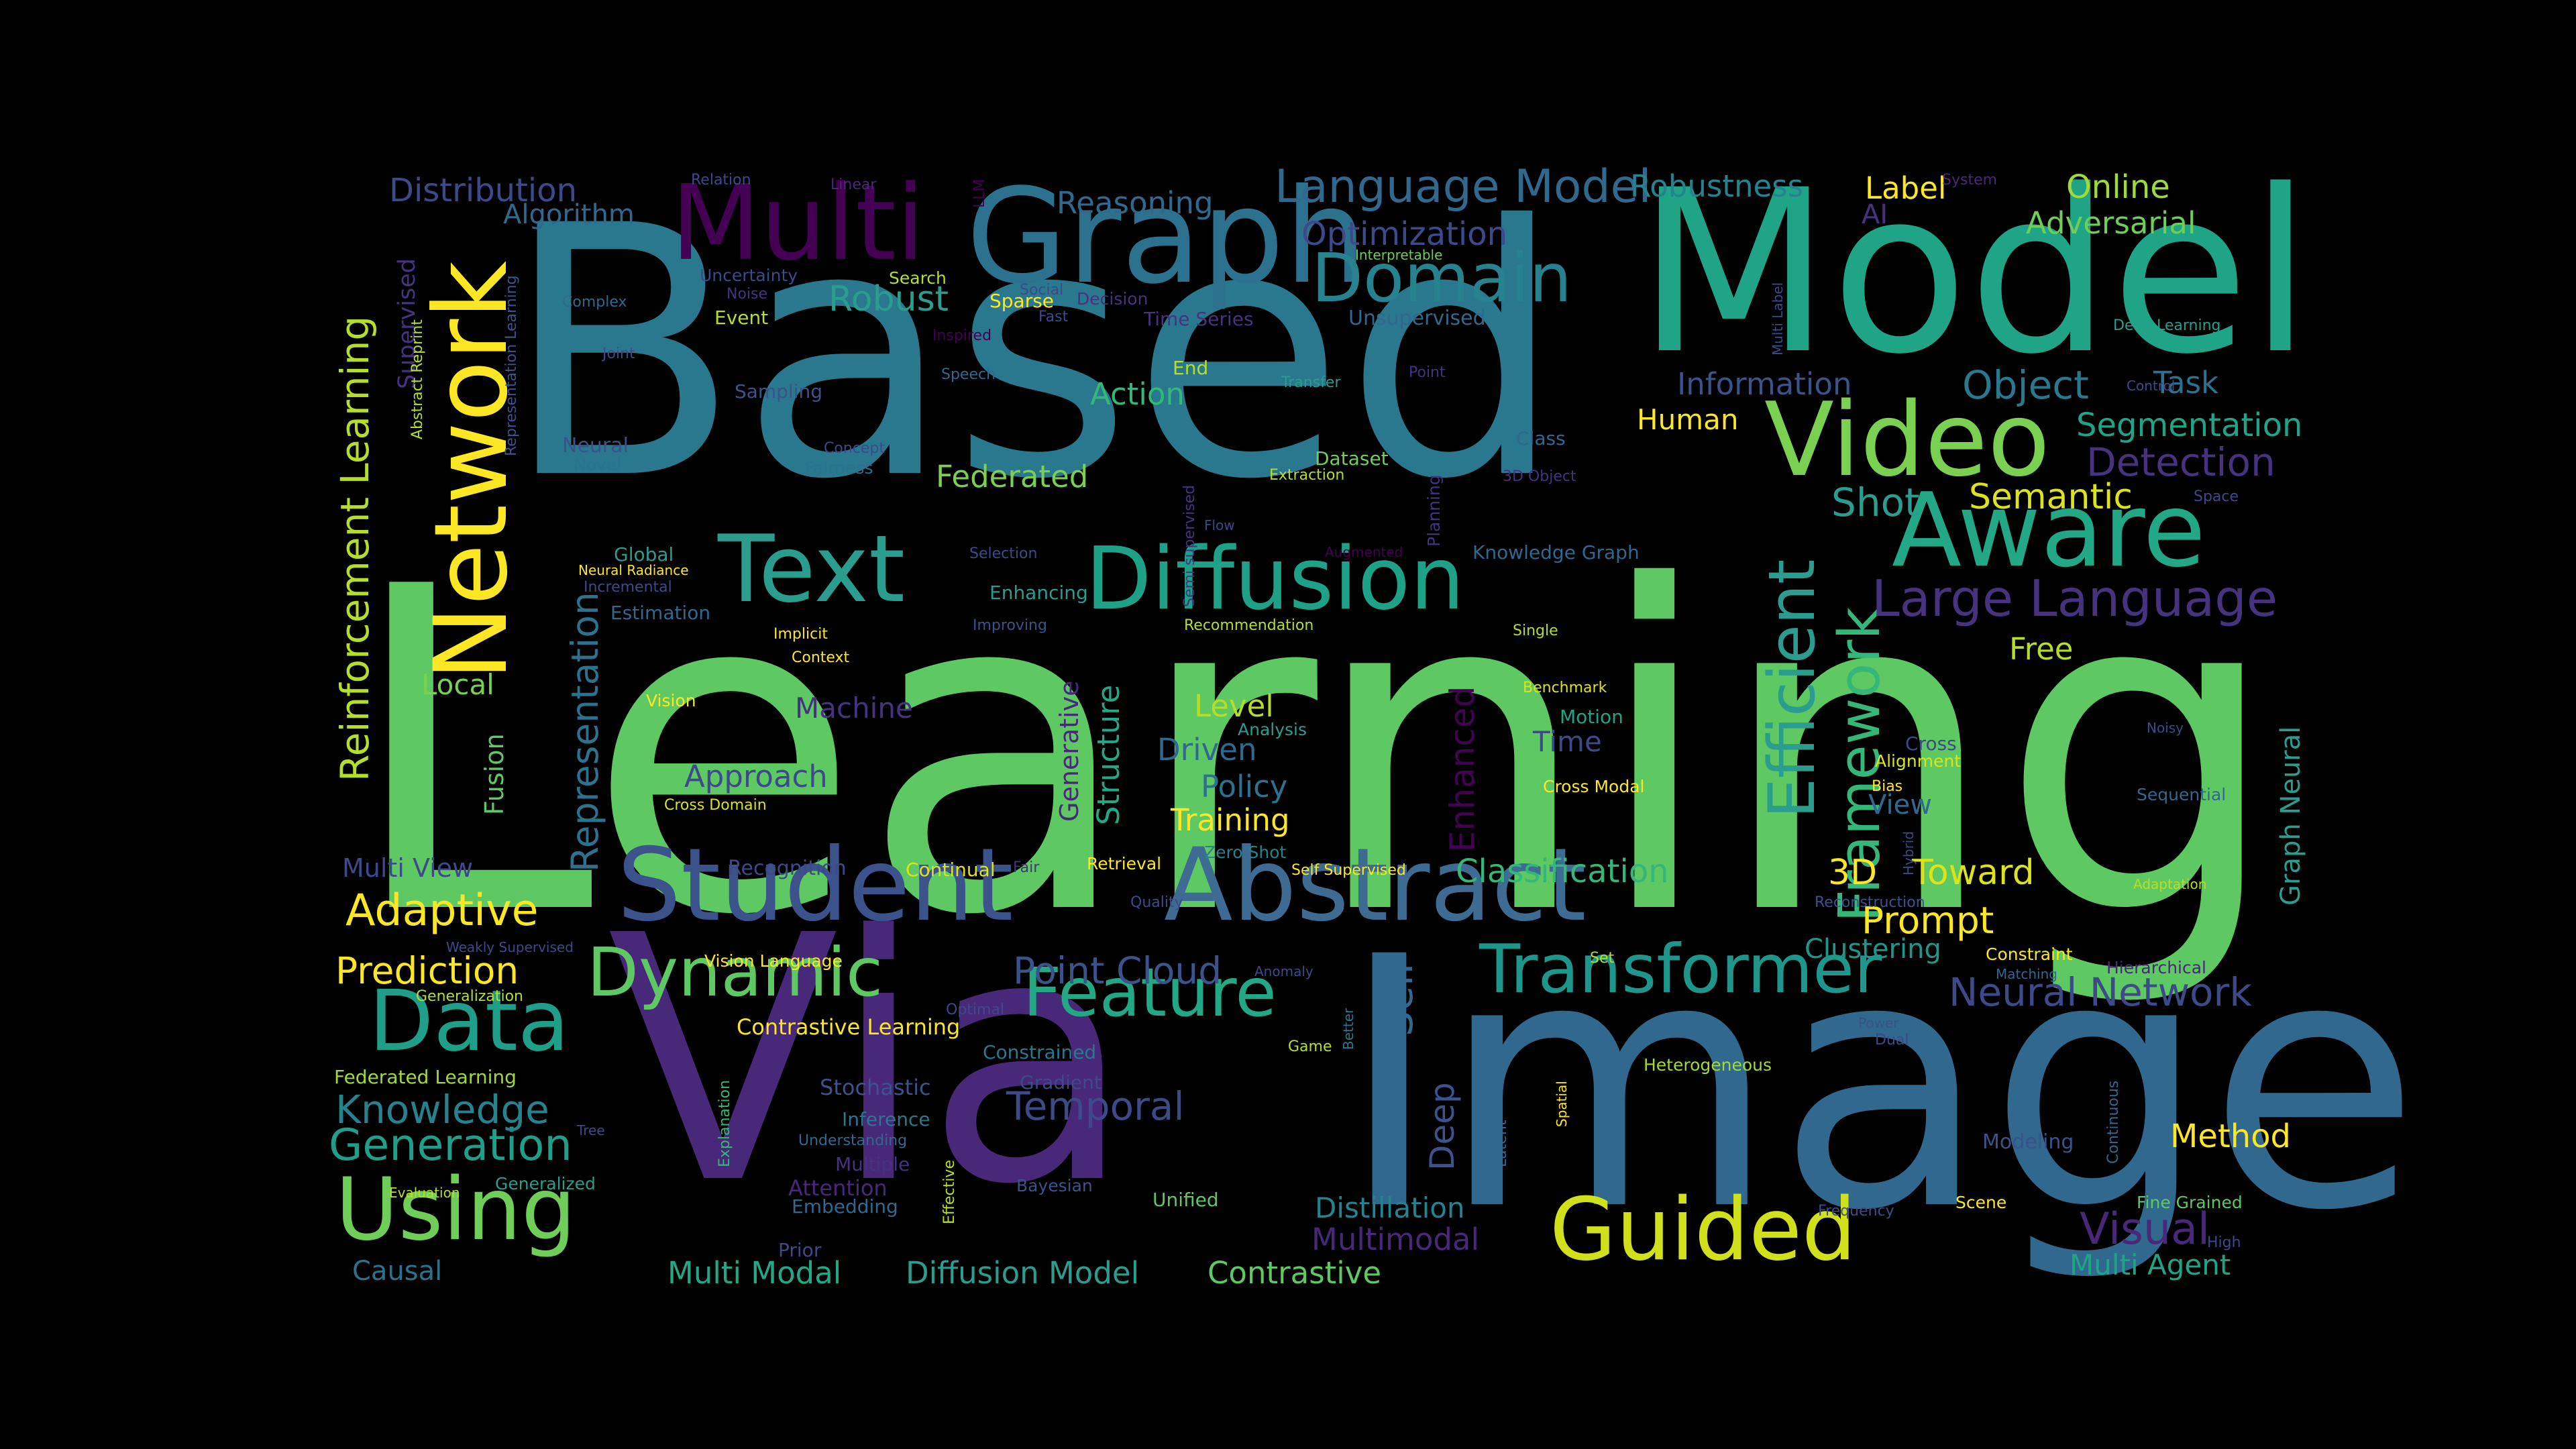 The image size is (2576, 1449). What do you see at coordinates (1717, 186) in the screenshot?
I see `word-robustness: Robustness` at bounding box center [1717, 186].